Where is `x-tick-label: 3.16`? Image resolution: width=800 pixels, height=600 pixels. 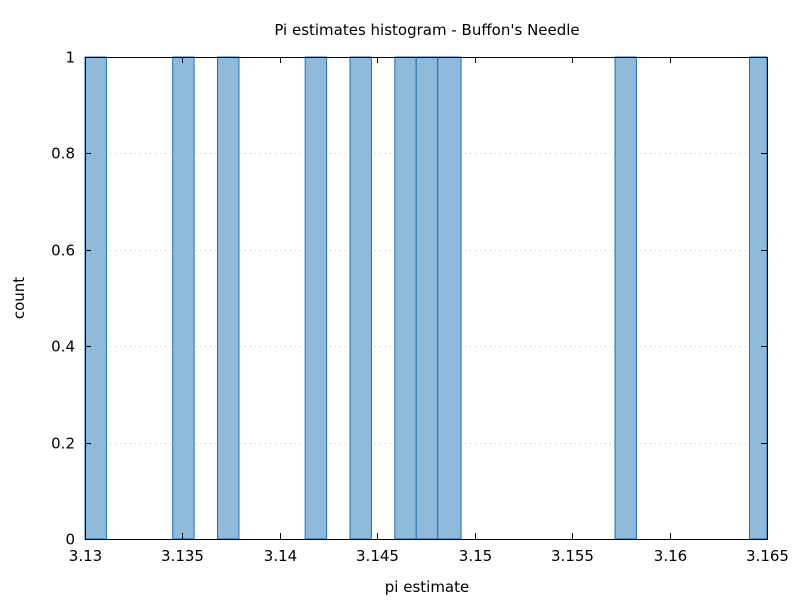 x-tick-label: 3.16 is located at coordinates (670, 556).